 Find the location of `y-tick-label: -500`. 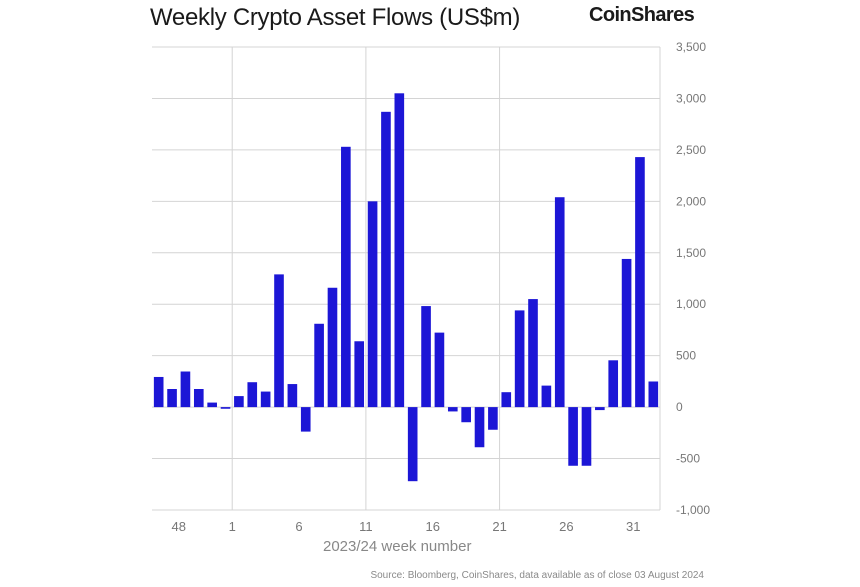

y-tick-label: -500 is located at coordinates (688, 459).